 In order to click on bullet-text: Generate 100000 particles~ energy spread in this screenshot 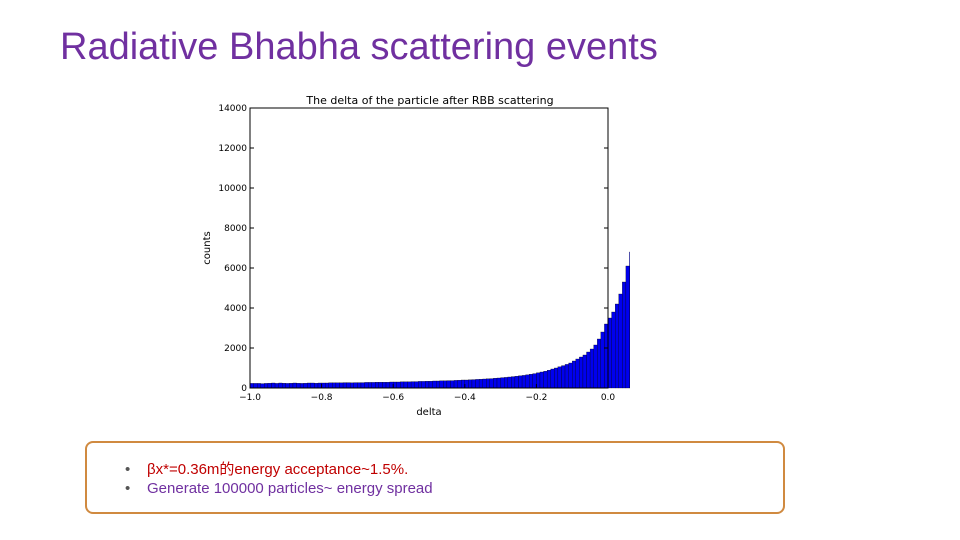, I will do `click(290, 488)`.